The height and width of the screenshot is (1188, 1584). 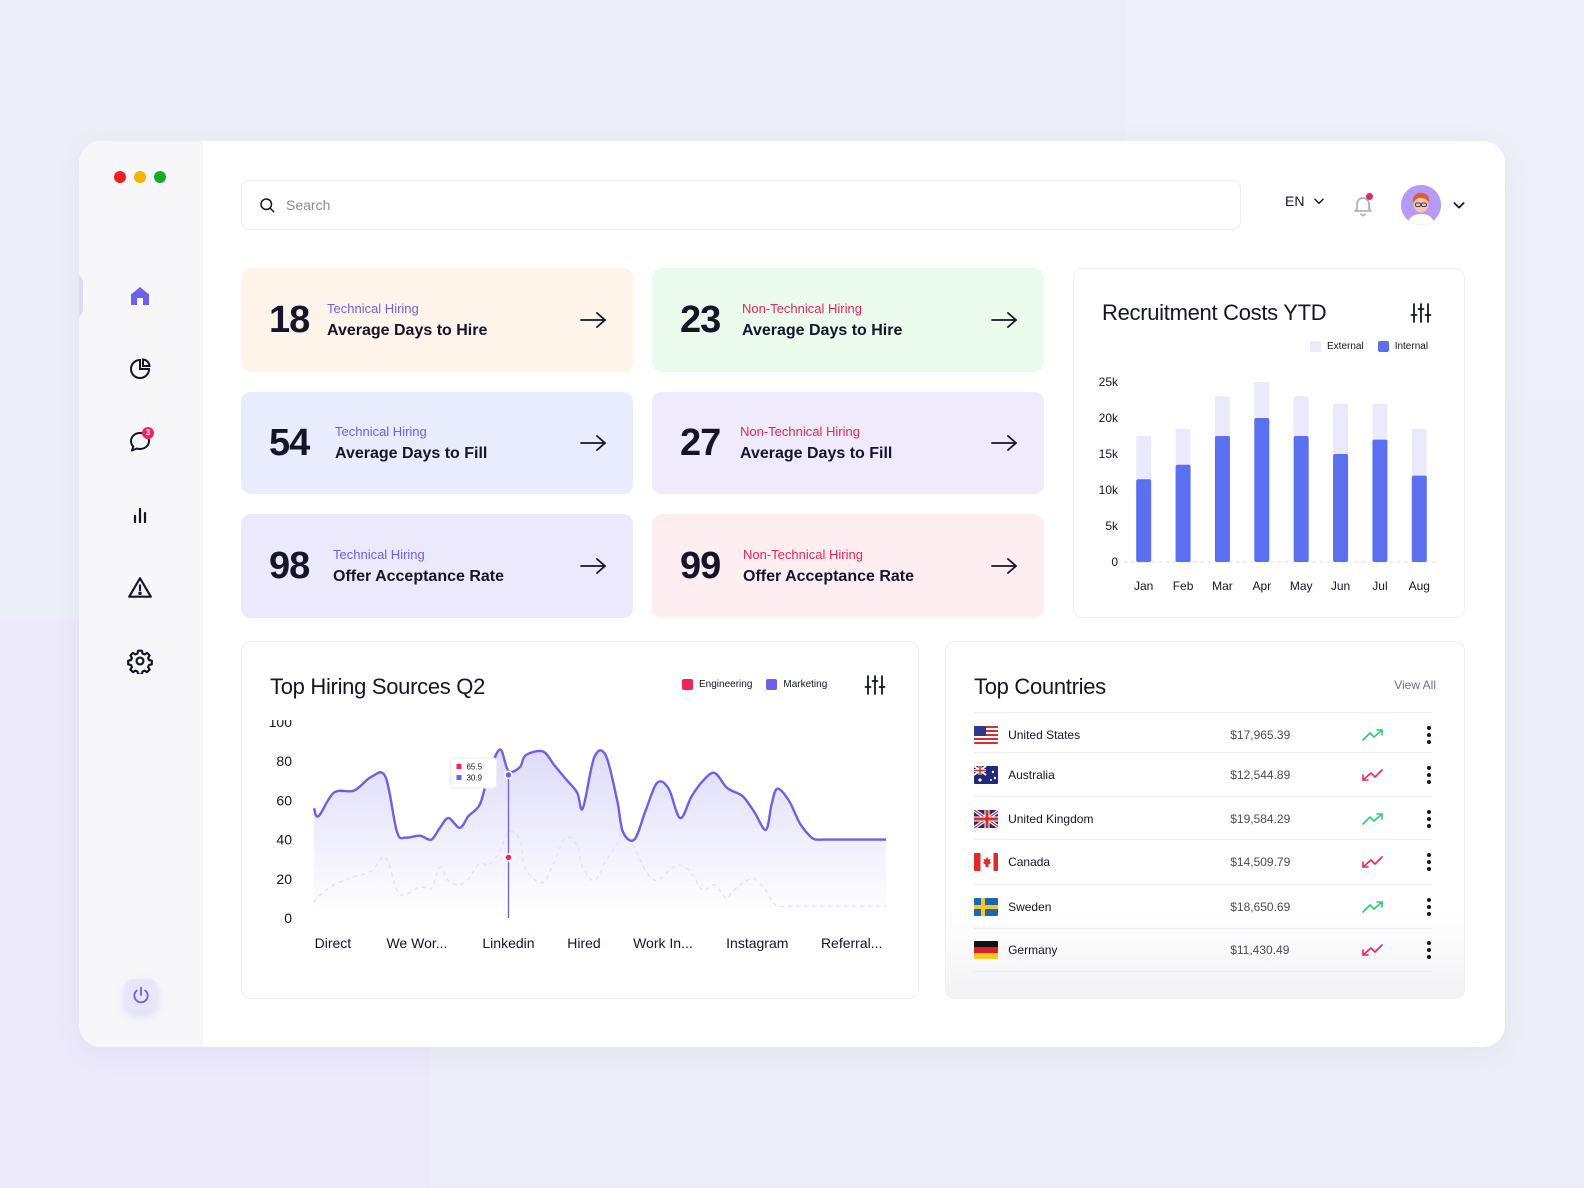 I want to click on stat-card-tech-days-to-hire: 18 Technical Hiring Average Days to Hire, so click(x=437, y=320).